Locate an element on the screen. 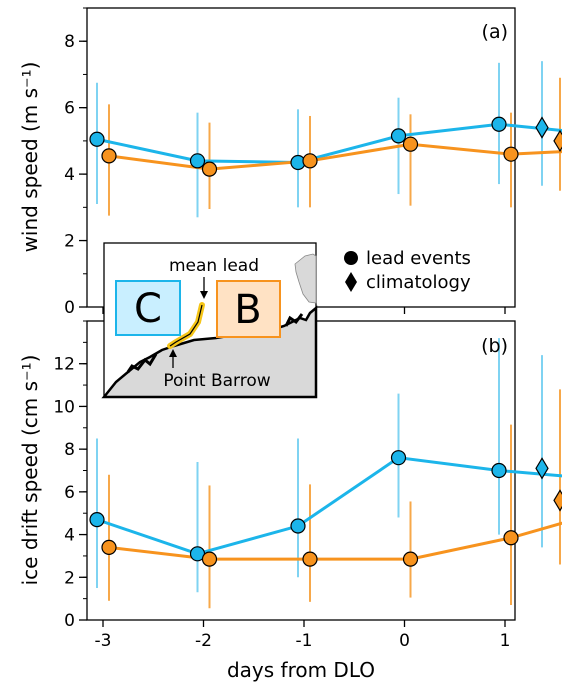 The height and width of the screenshot is (683, 562). inset-box-c is located at coordinates (148, 308).